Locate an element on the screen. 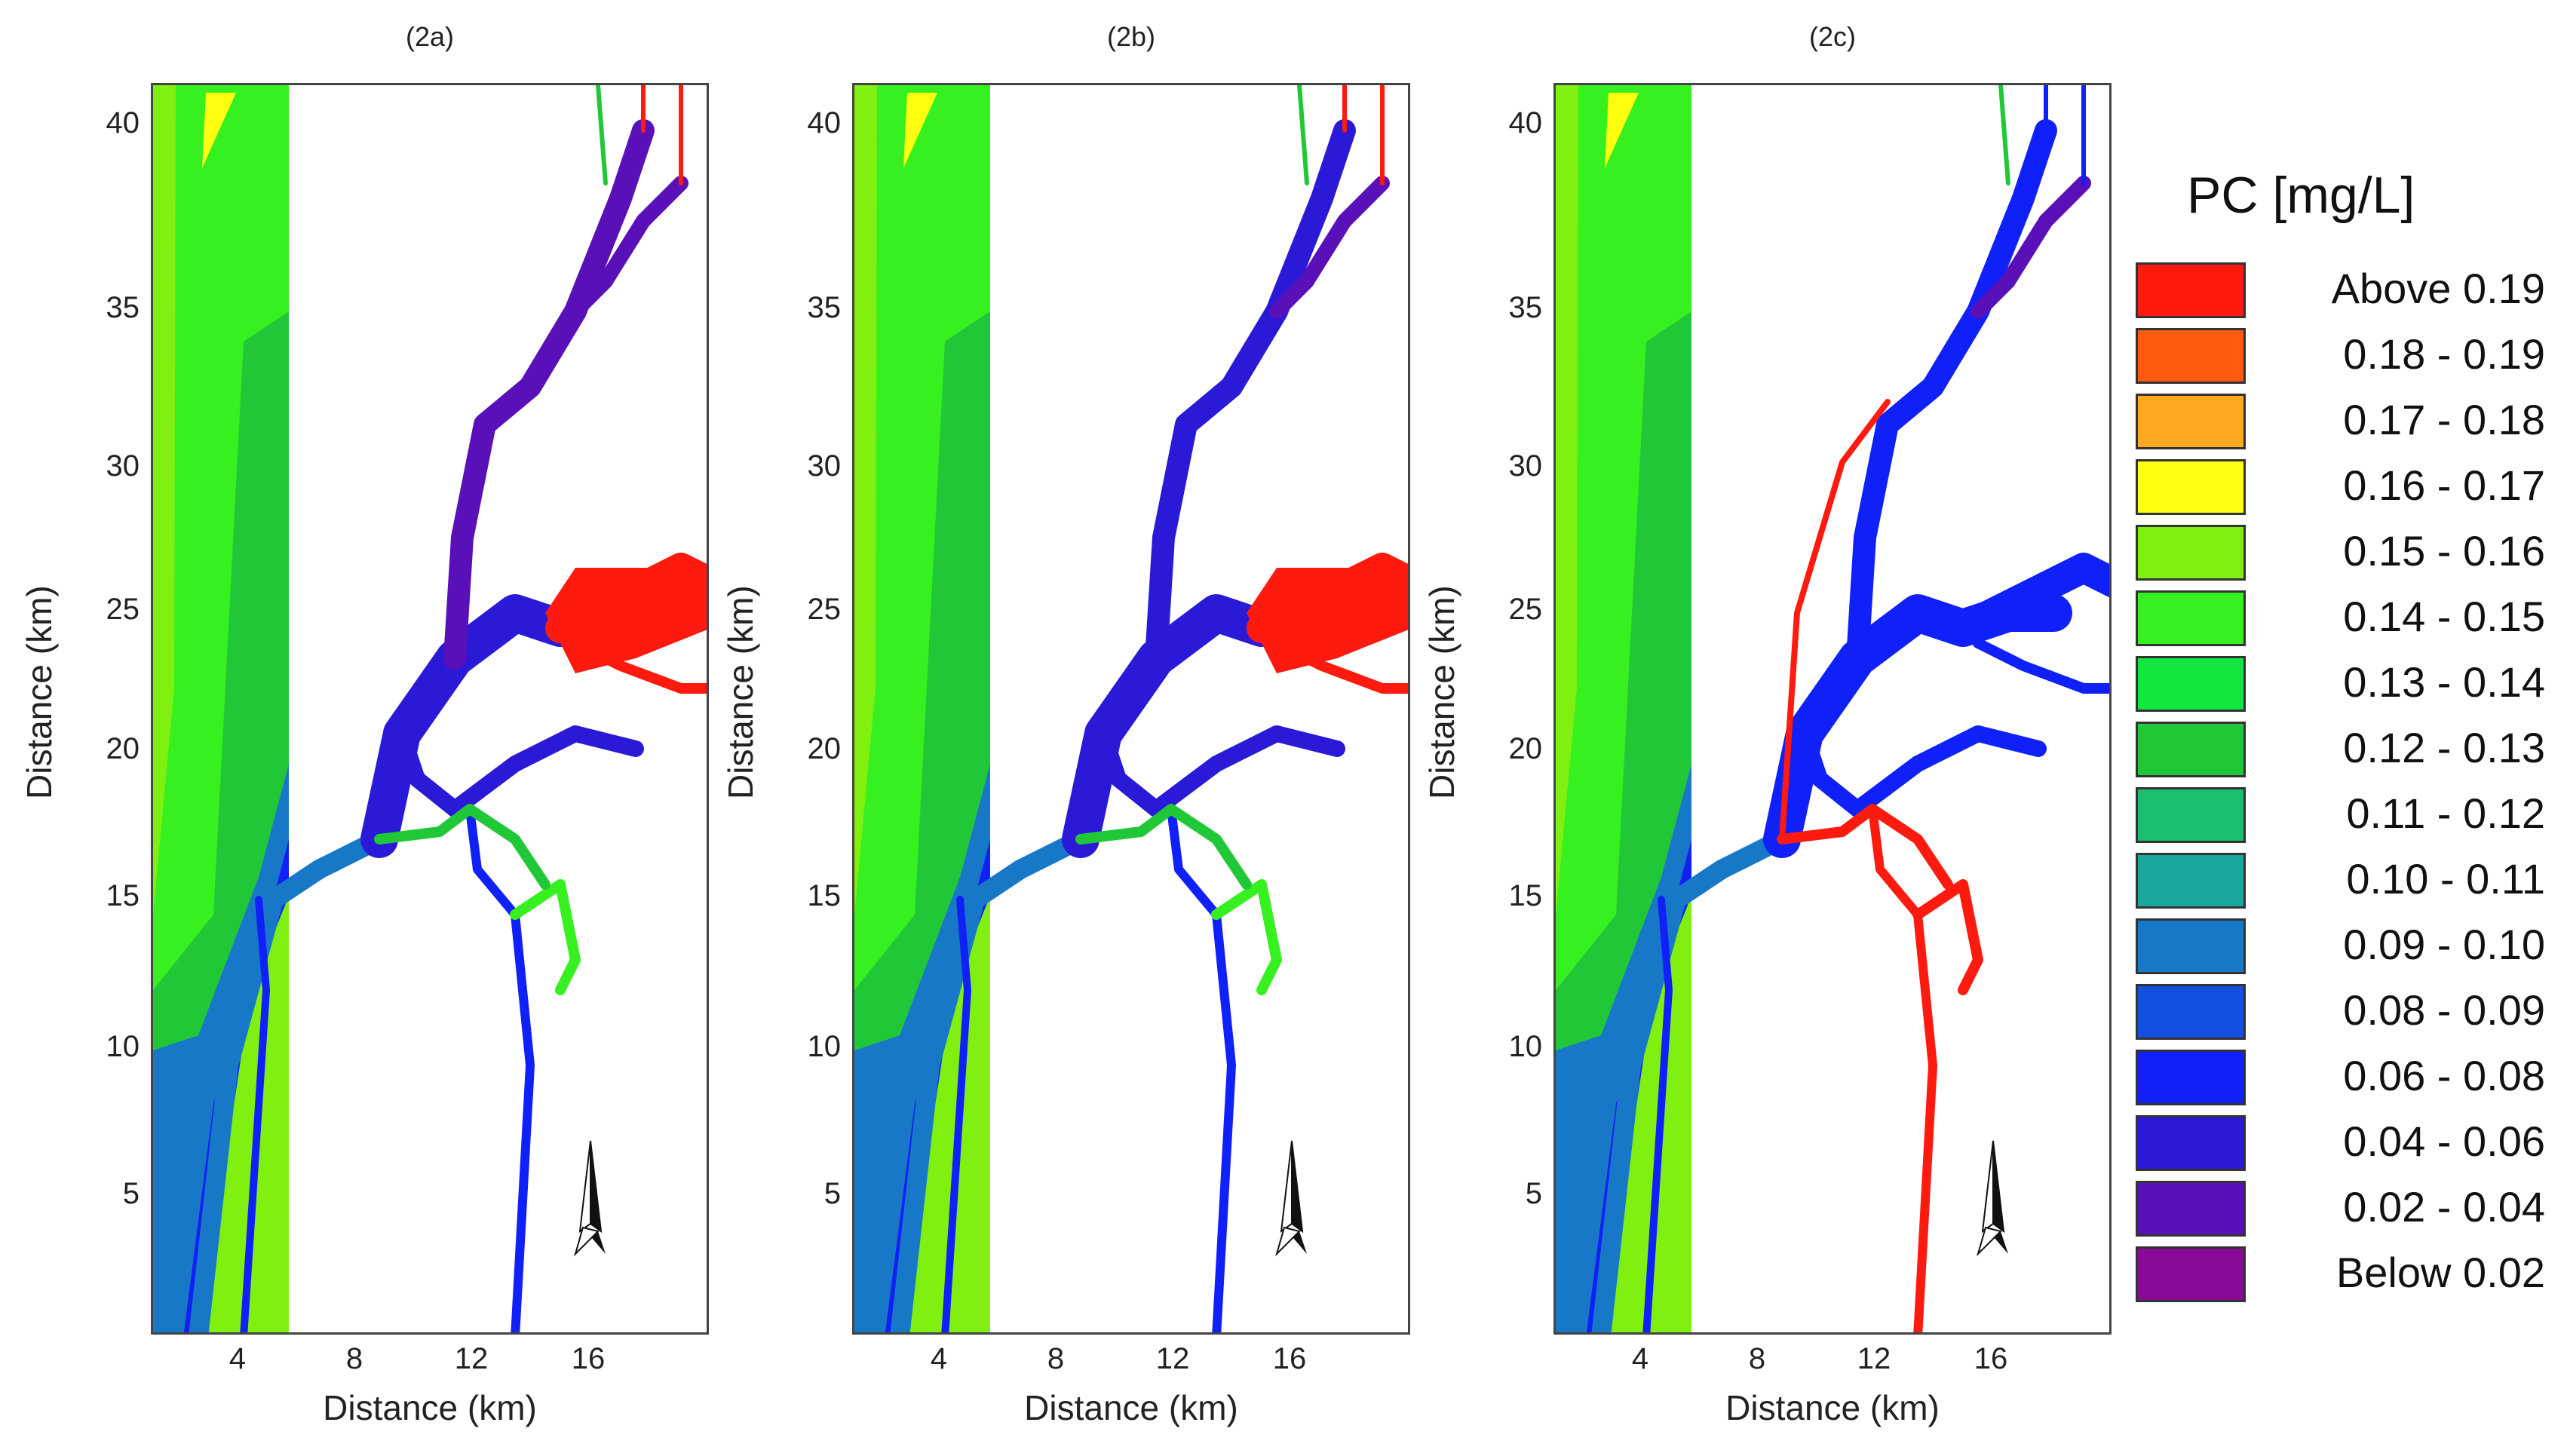  legend-item: 0.16 - 0.17 is located at coordinates (2338, 486).